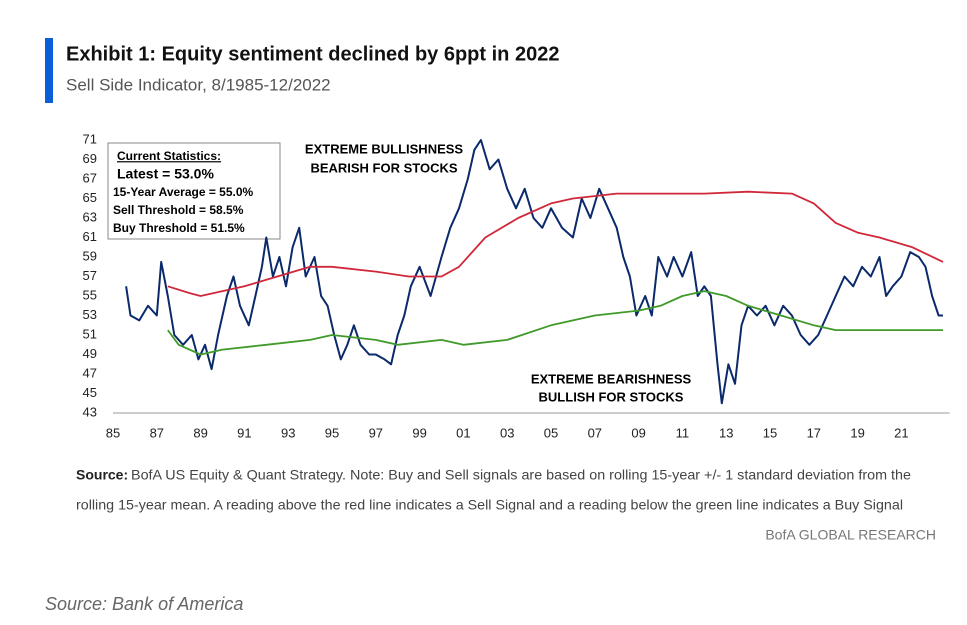  I want to click on y-tick-label: 57, so click(90, 275).